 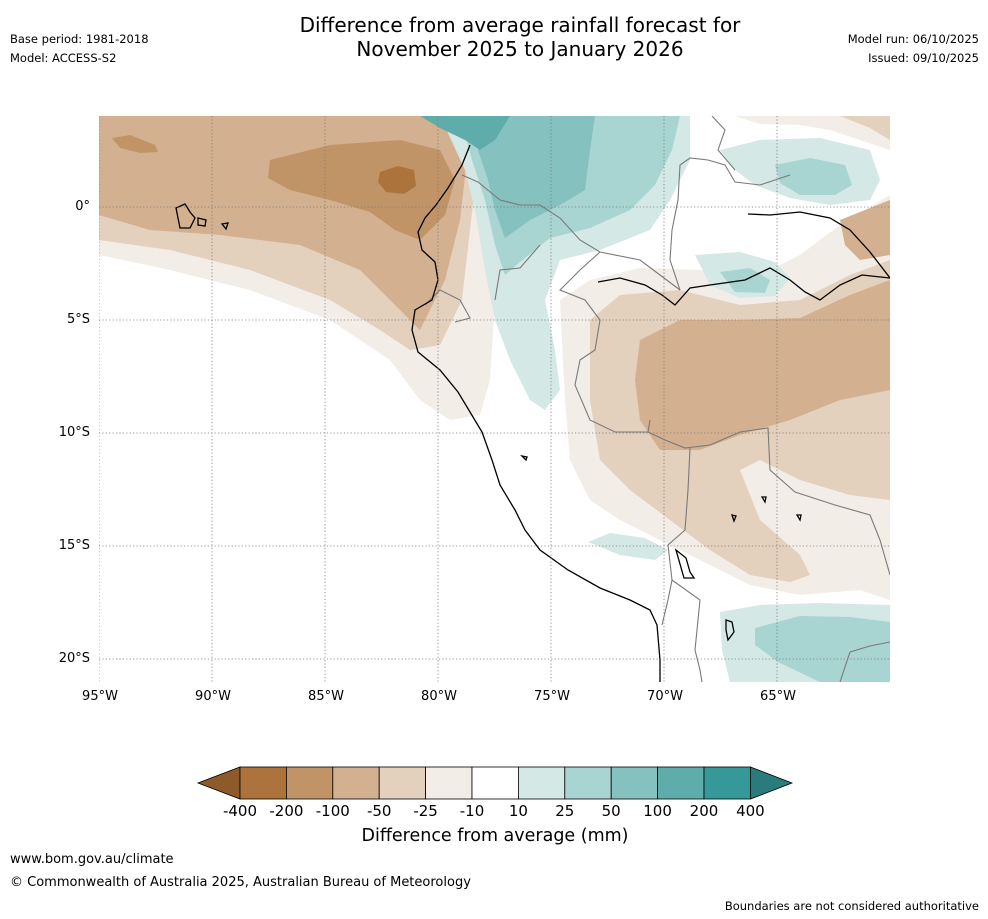 I want to click on colorbar-tick: 10, so click(x=518, y=811).